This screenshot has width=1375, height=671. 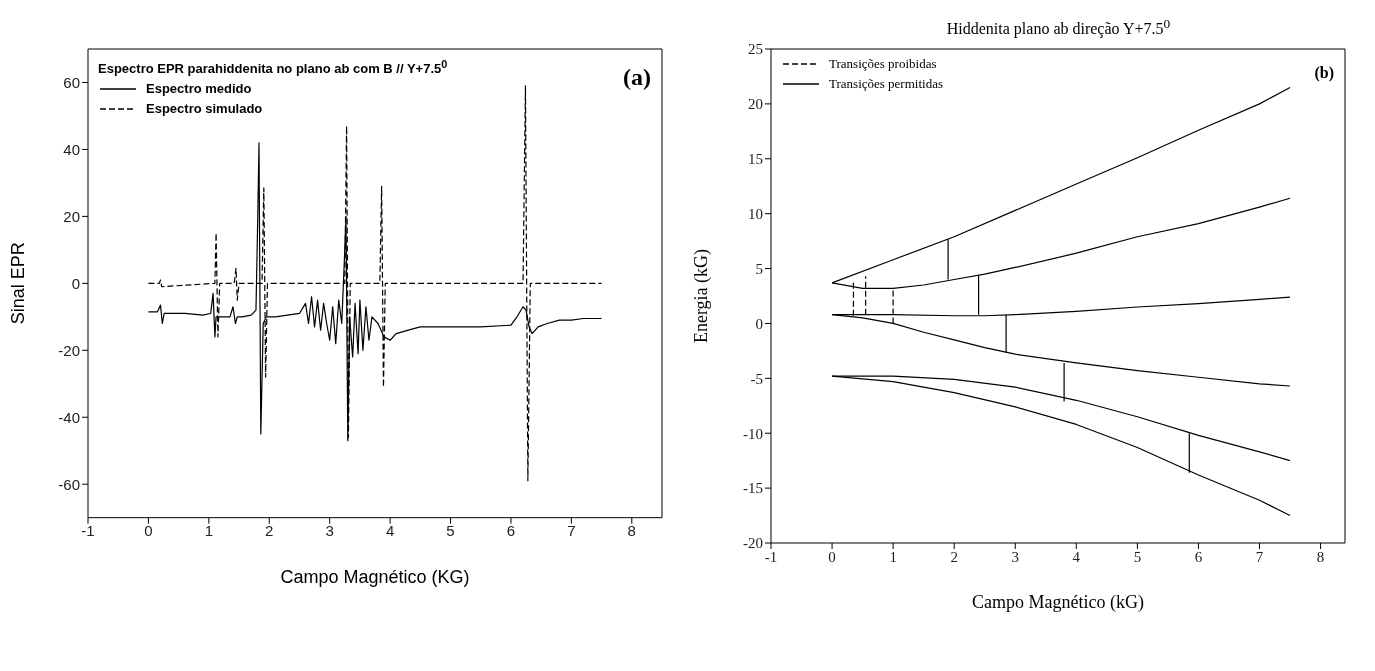 What do you see at coordinates (753, 488) in the screenshot?
I see `y-tick-label: -15` at bounding box center [753, 488].